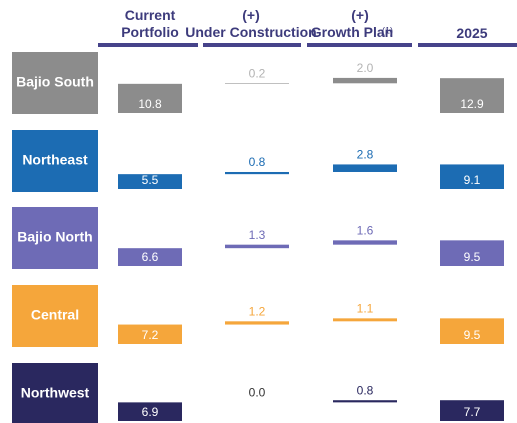  I want to click on row-label: Central, so click(55, 315).